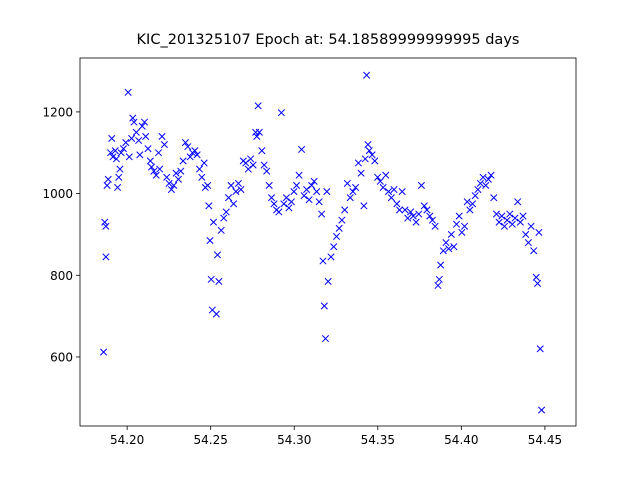 This screenshot has width=640, height=484. What do you see at coordinates (211, 440) in the screenshot?
I see `x-tick-label: 54.25` at bounding box center [211, 440].